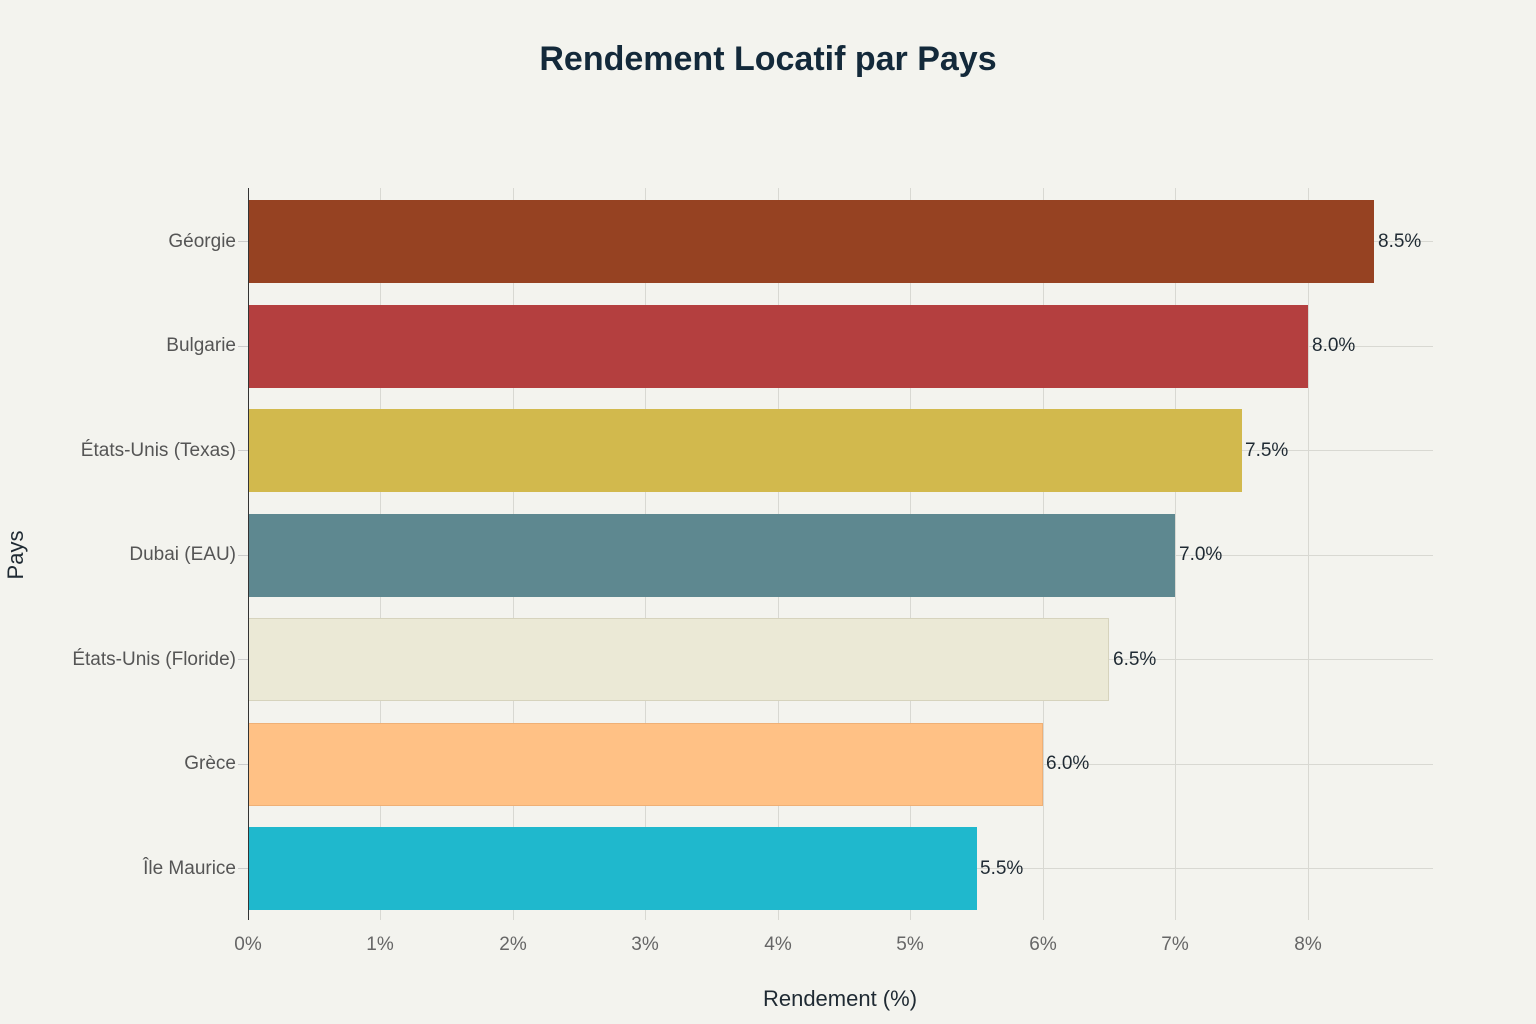  What do you see at coordinates (1334, 345) in the screenshot?
I see `data-label: 8.0%` at bounding box center [1334, 345].